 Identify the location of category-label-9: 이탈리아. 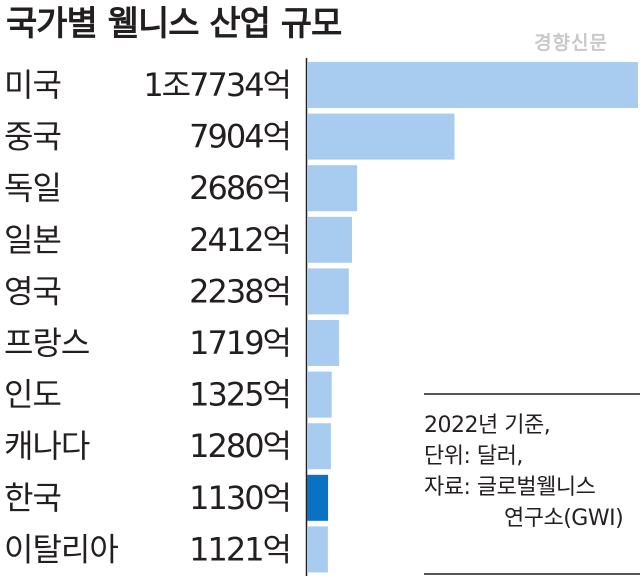
(61, 549).